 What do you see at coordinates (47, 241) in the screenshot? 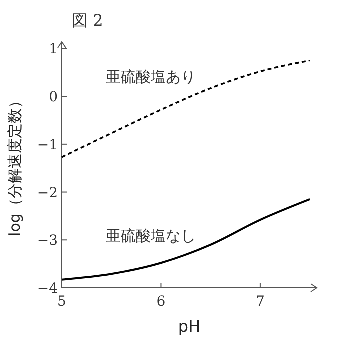
I see `y-tick-label: −3` at bounding box center [47, 241].